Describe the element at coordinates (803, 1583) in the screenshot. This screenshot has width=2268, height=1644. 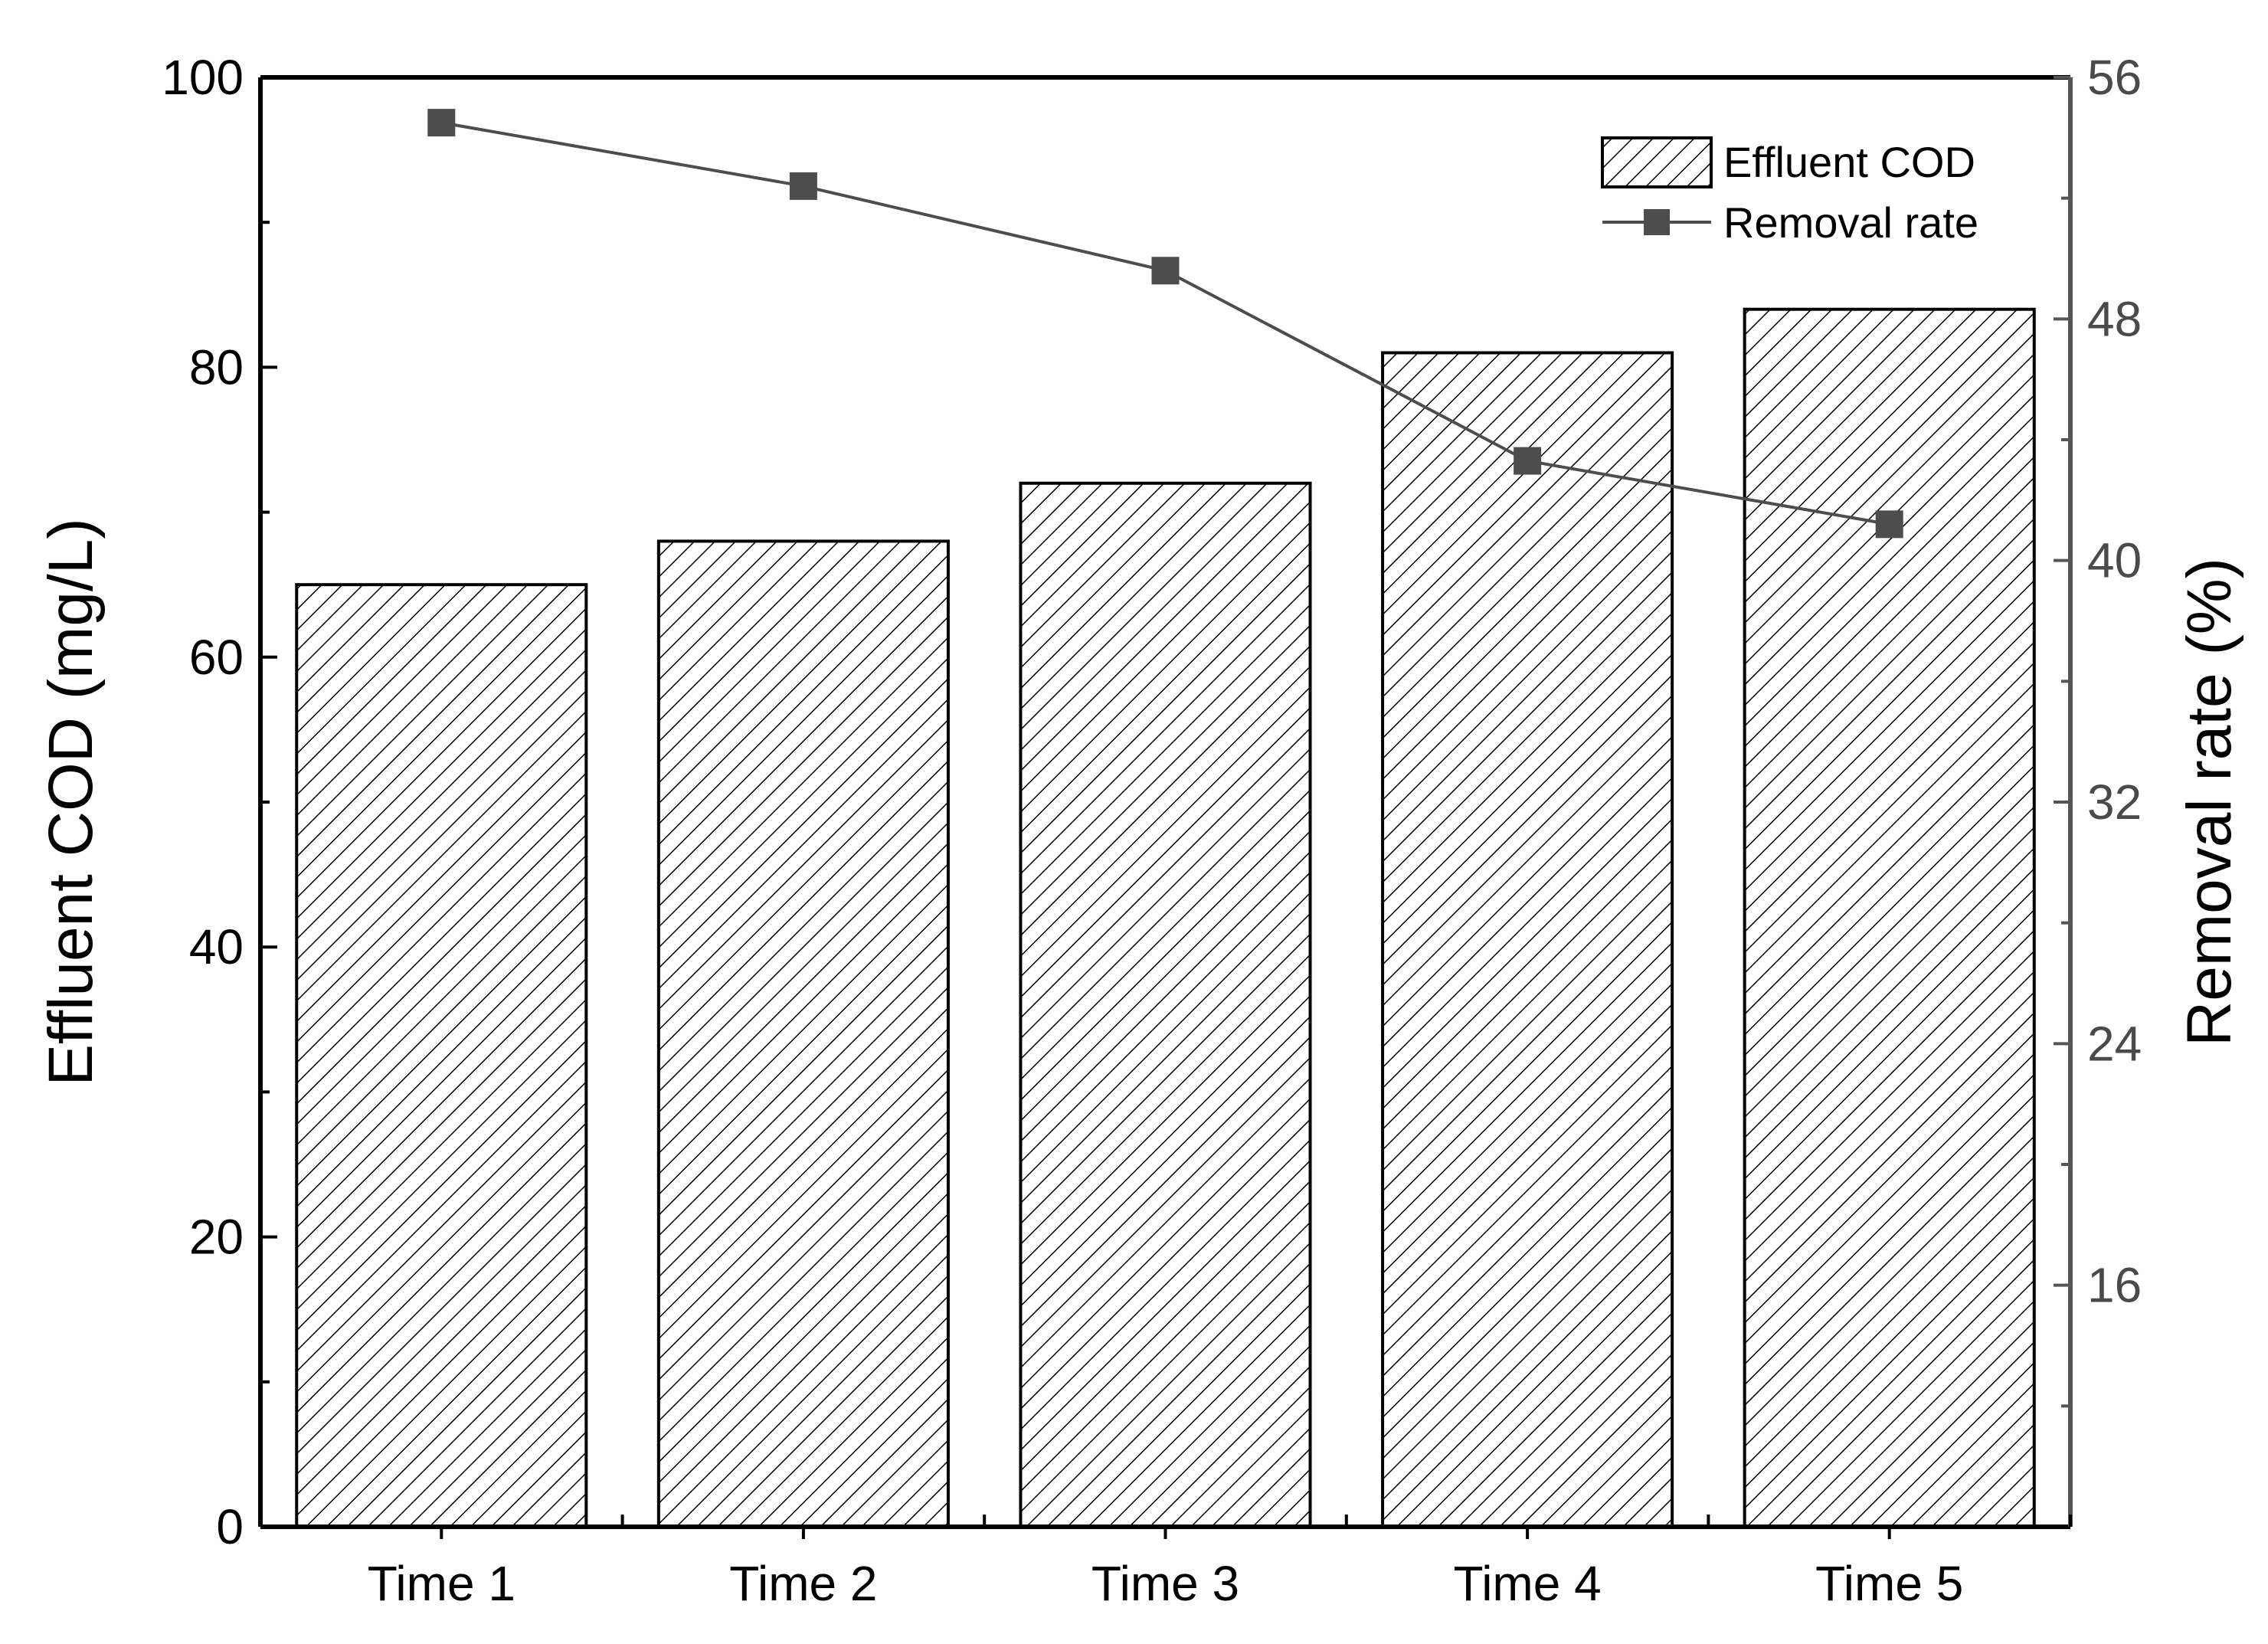
I see `x-tick-label-time-2: Time 2` at that location.